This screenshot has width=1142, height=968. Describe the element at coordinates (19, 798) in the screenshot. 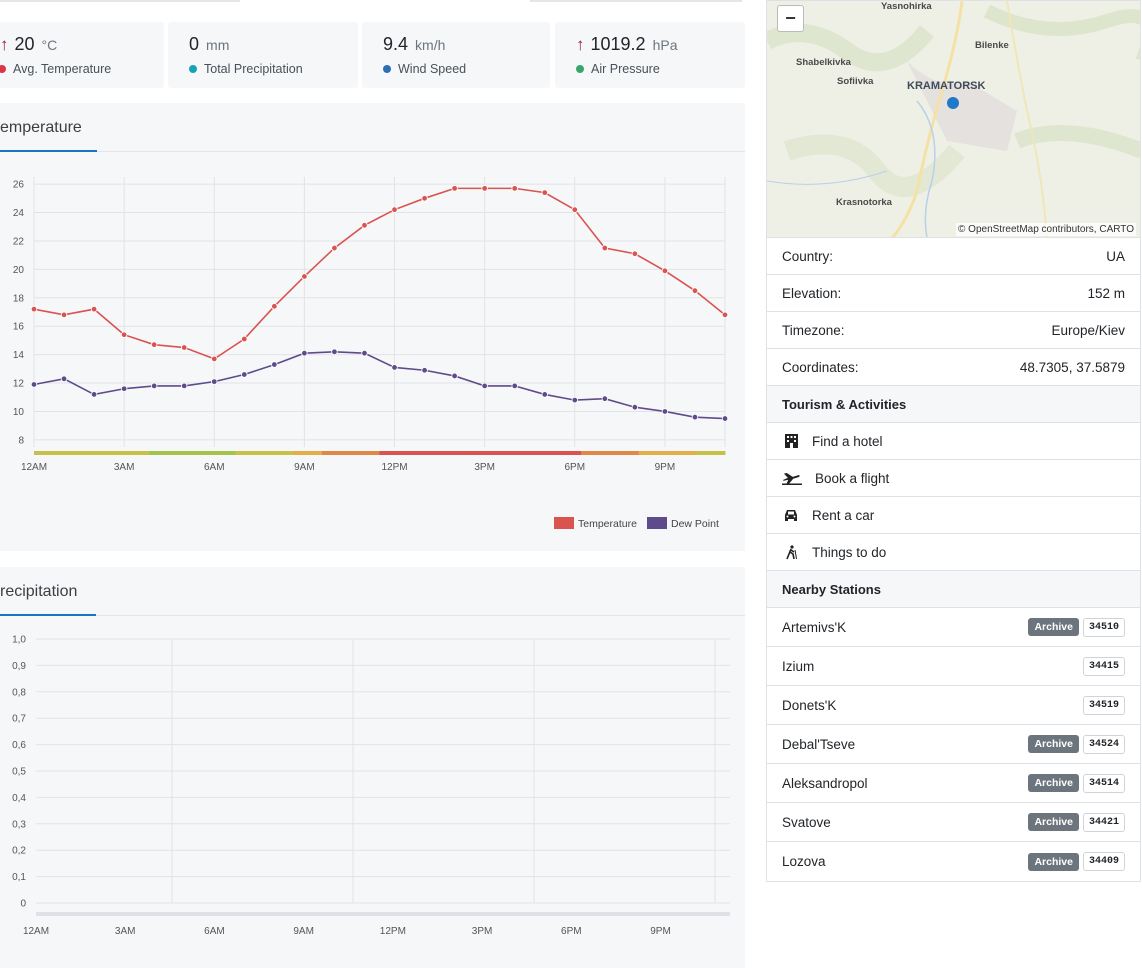

I see `y-tick-label: 0,4` at that location.